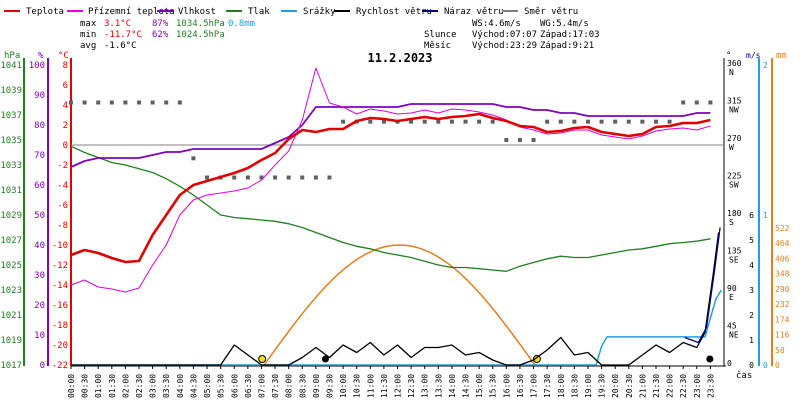 This screenshot has width=800, height=400. Describe the element at coordinates (42, 366) in the screenshot. I see `hum-tick-label: 0` at that location.